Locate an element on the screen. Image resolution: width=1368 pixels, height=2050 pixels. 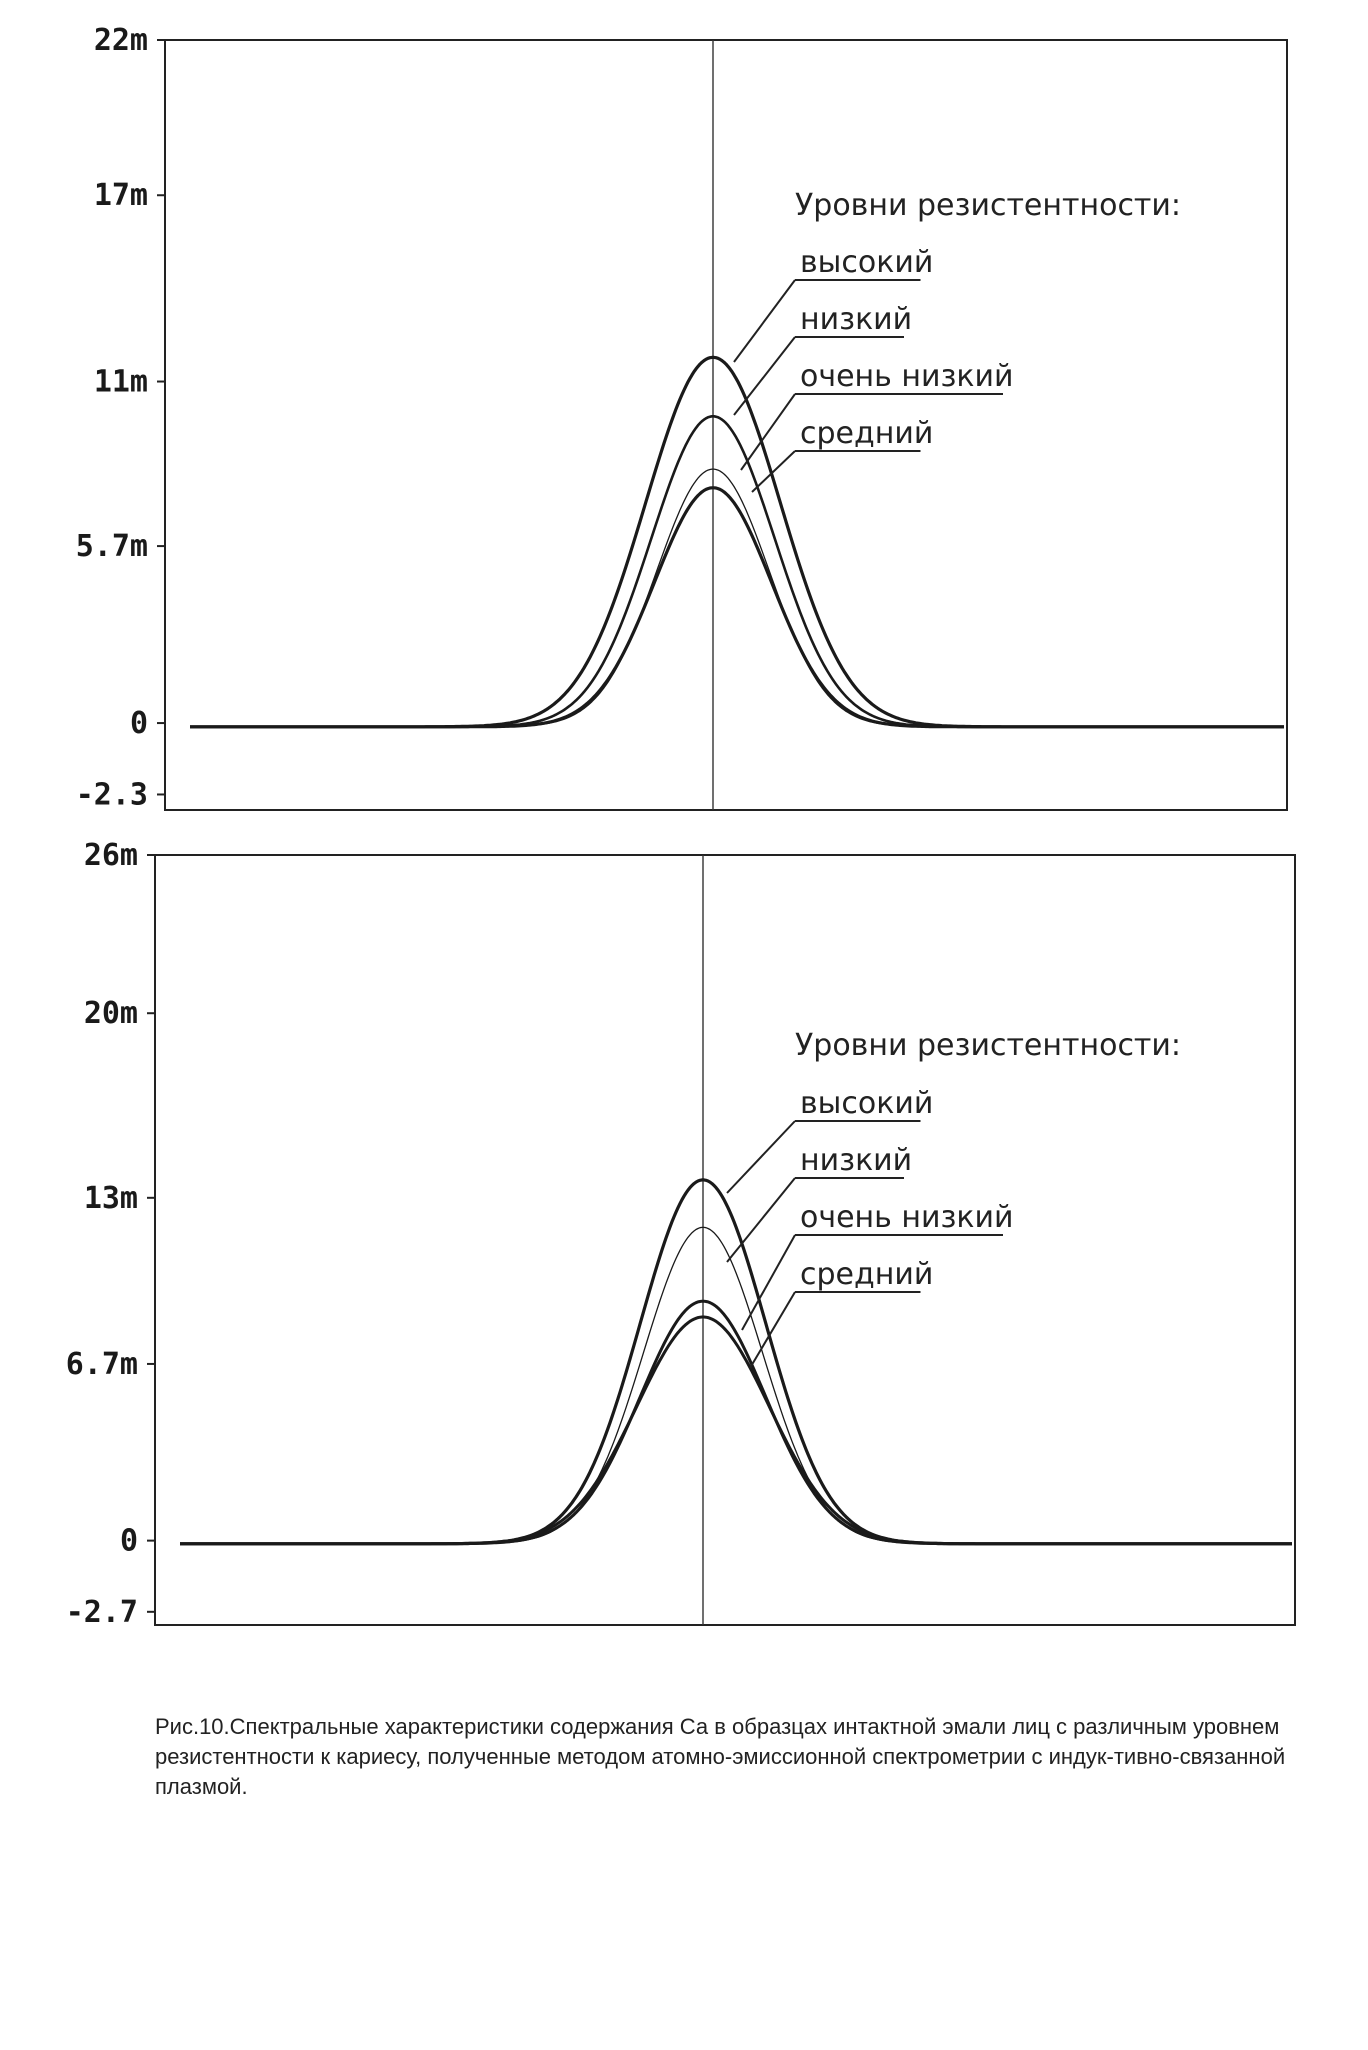
y-tick-label: 13m is located at coordinates (111, 1198).